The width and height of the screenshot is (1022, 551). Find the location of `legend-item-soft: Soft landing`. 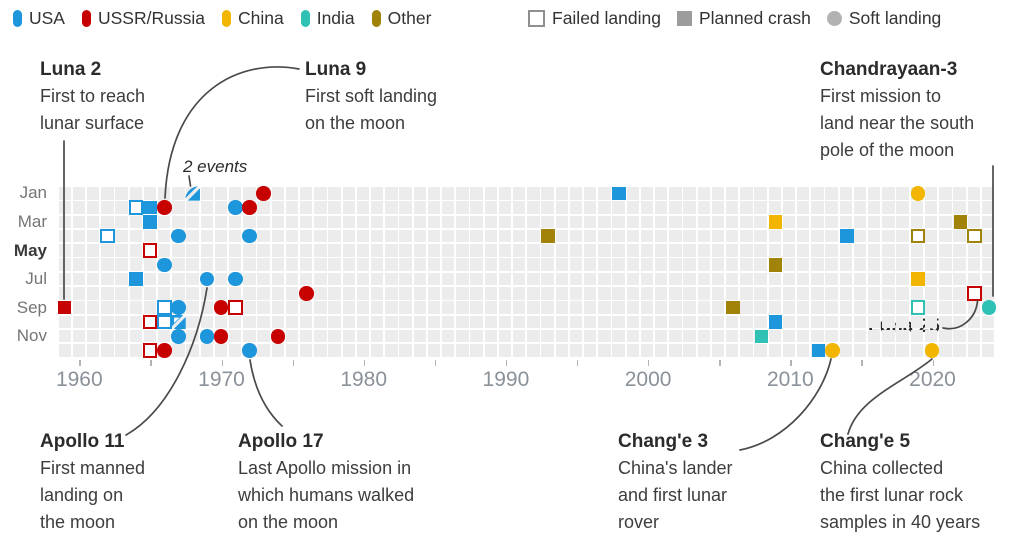

legend-item-soft: Soft landing is located at coordinates (883, 18).